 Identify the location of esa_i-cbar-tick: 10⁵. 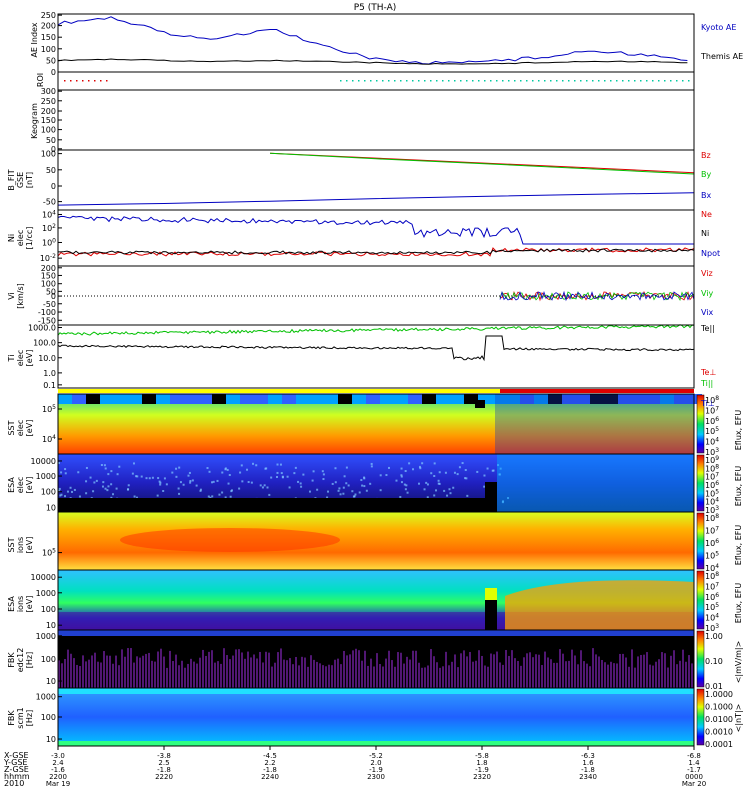
(712, 607).